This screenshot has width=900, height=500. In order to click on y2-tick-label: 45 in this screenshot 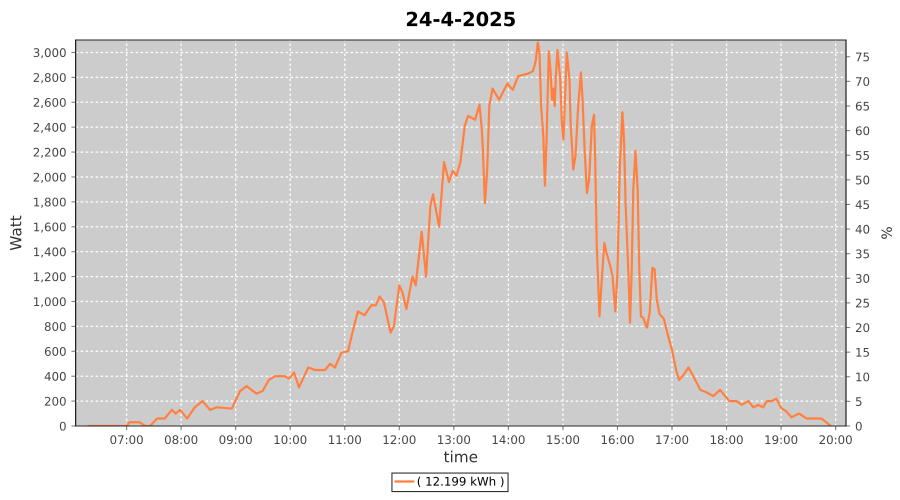, I will do `click(863, 205)`.